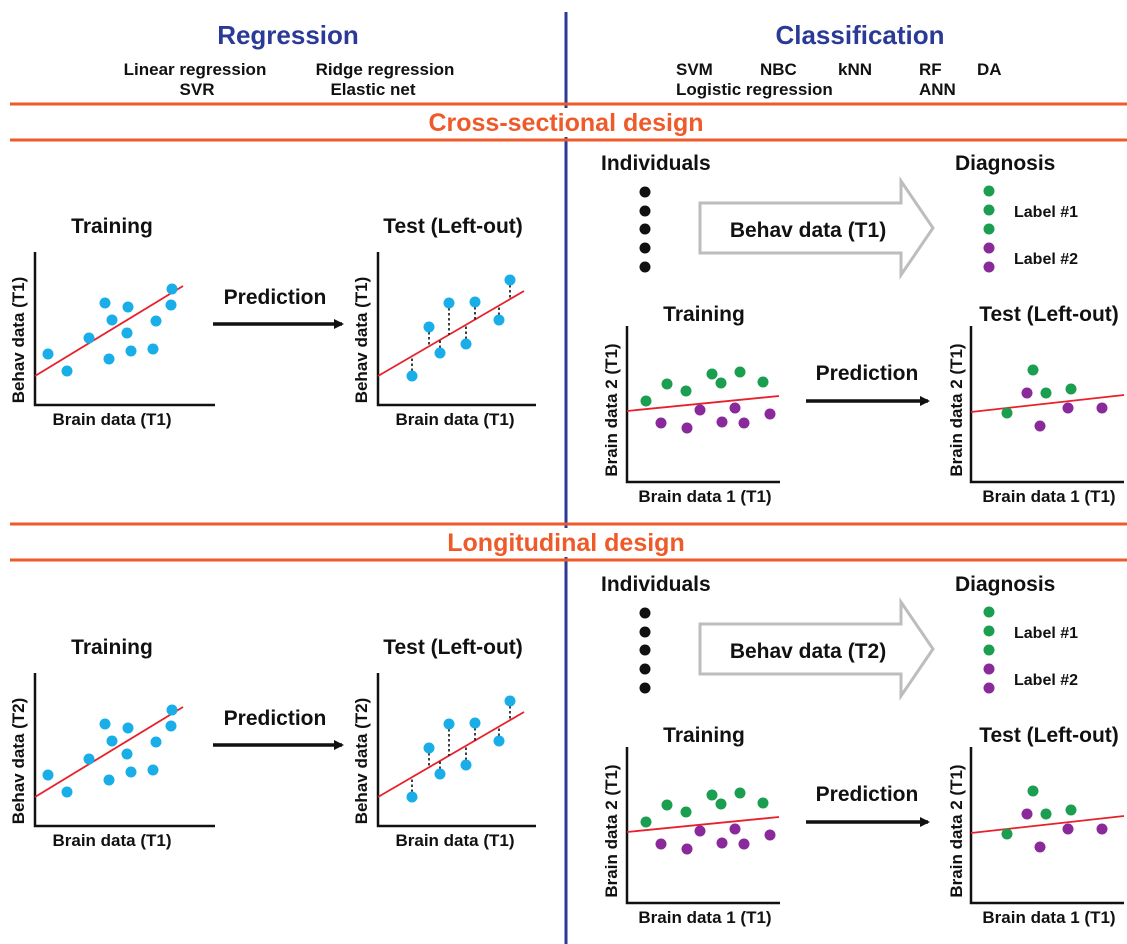  Describe the element at coordinates (808, 651) in the screenshot. I see `behav-data-label: Behav data (T2)` at that location.